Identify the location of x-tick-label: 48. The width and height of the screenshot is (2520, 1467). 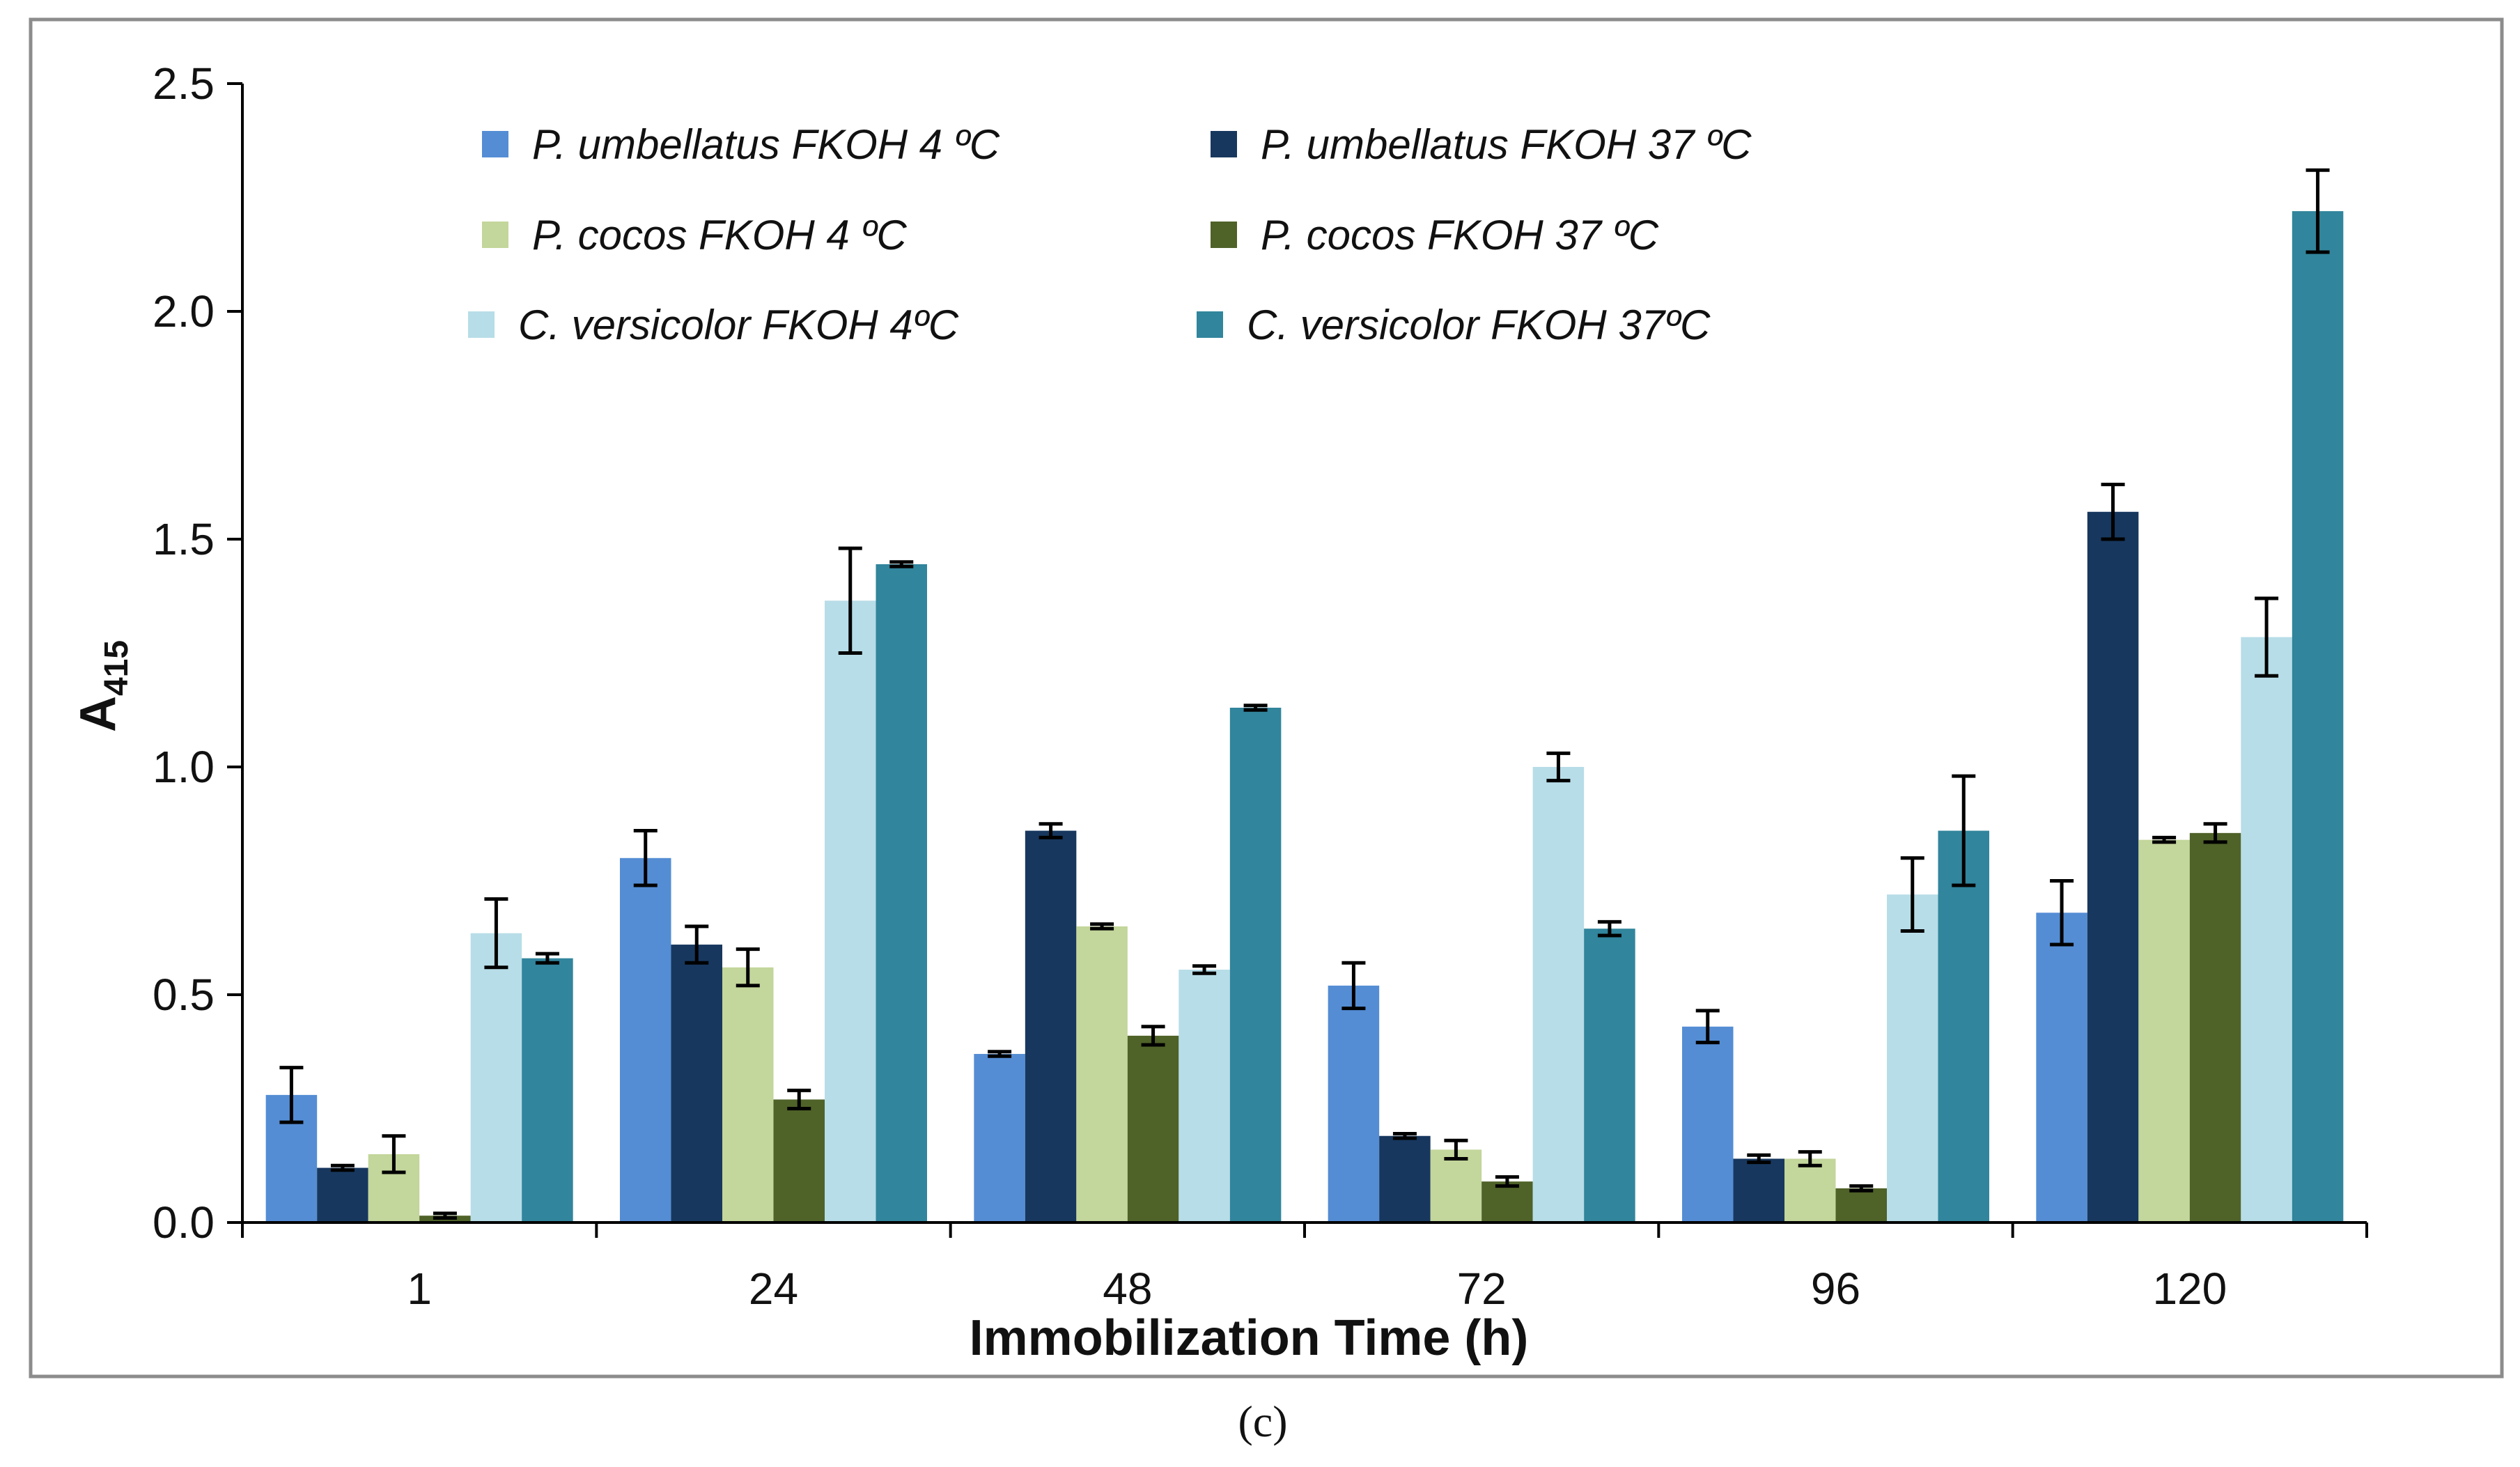
(1127, 1289).